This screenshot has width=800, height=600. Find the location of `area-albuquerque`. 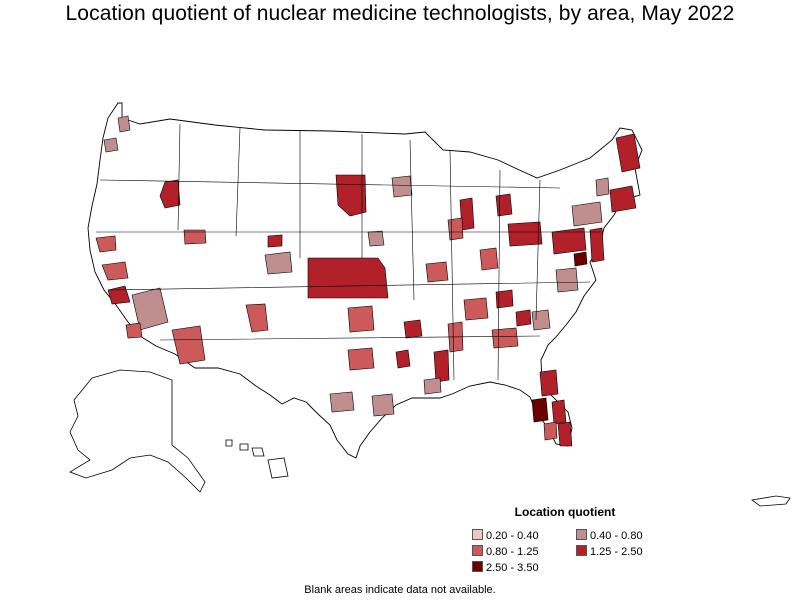

area-albuquerque is located at coordinates (257, 318).